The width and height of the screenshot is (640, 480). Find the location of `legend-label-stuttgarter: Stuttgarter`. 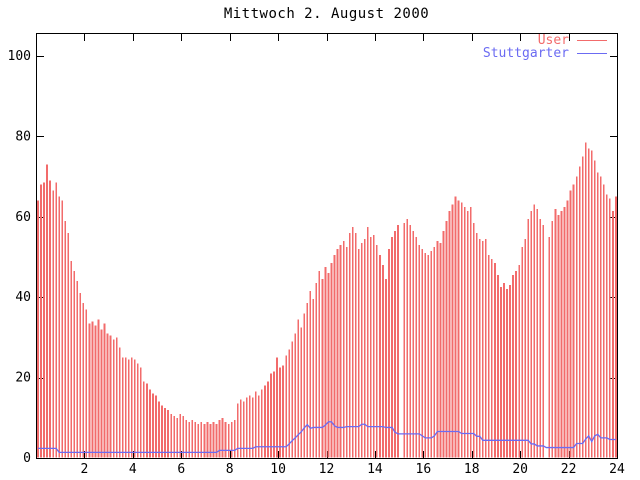

legend-label-stuttgarter: Stuttgarter is located at coordinates (525, 53).